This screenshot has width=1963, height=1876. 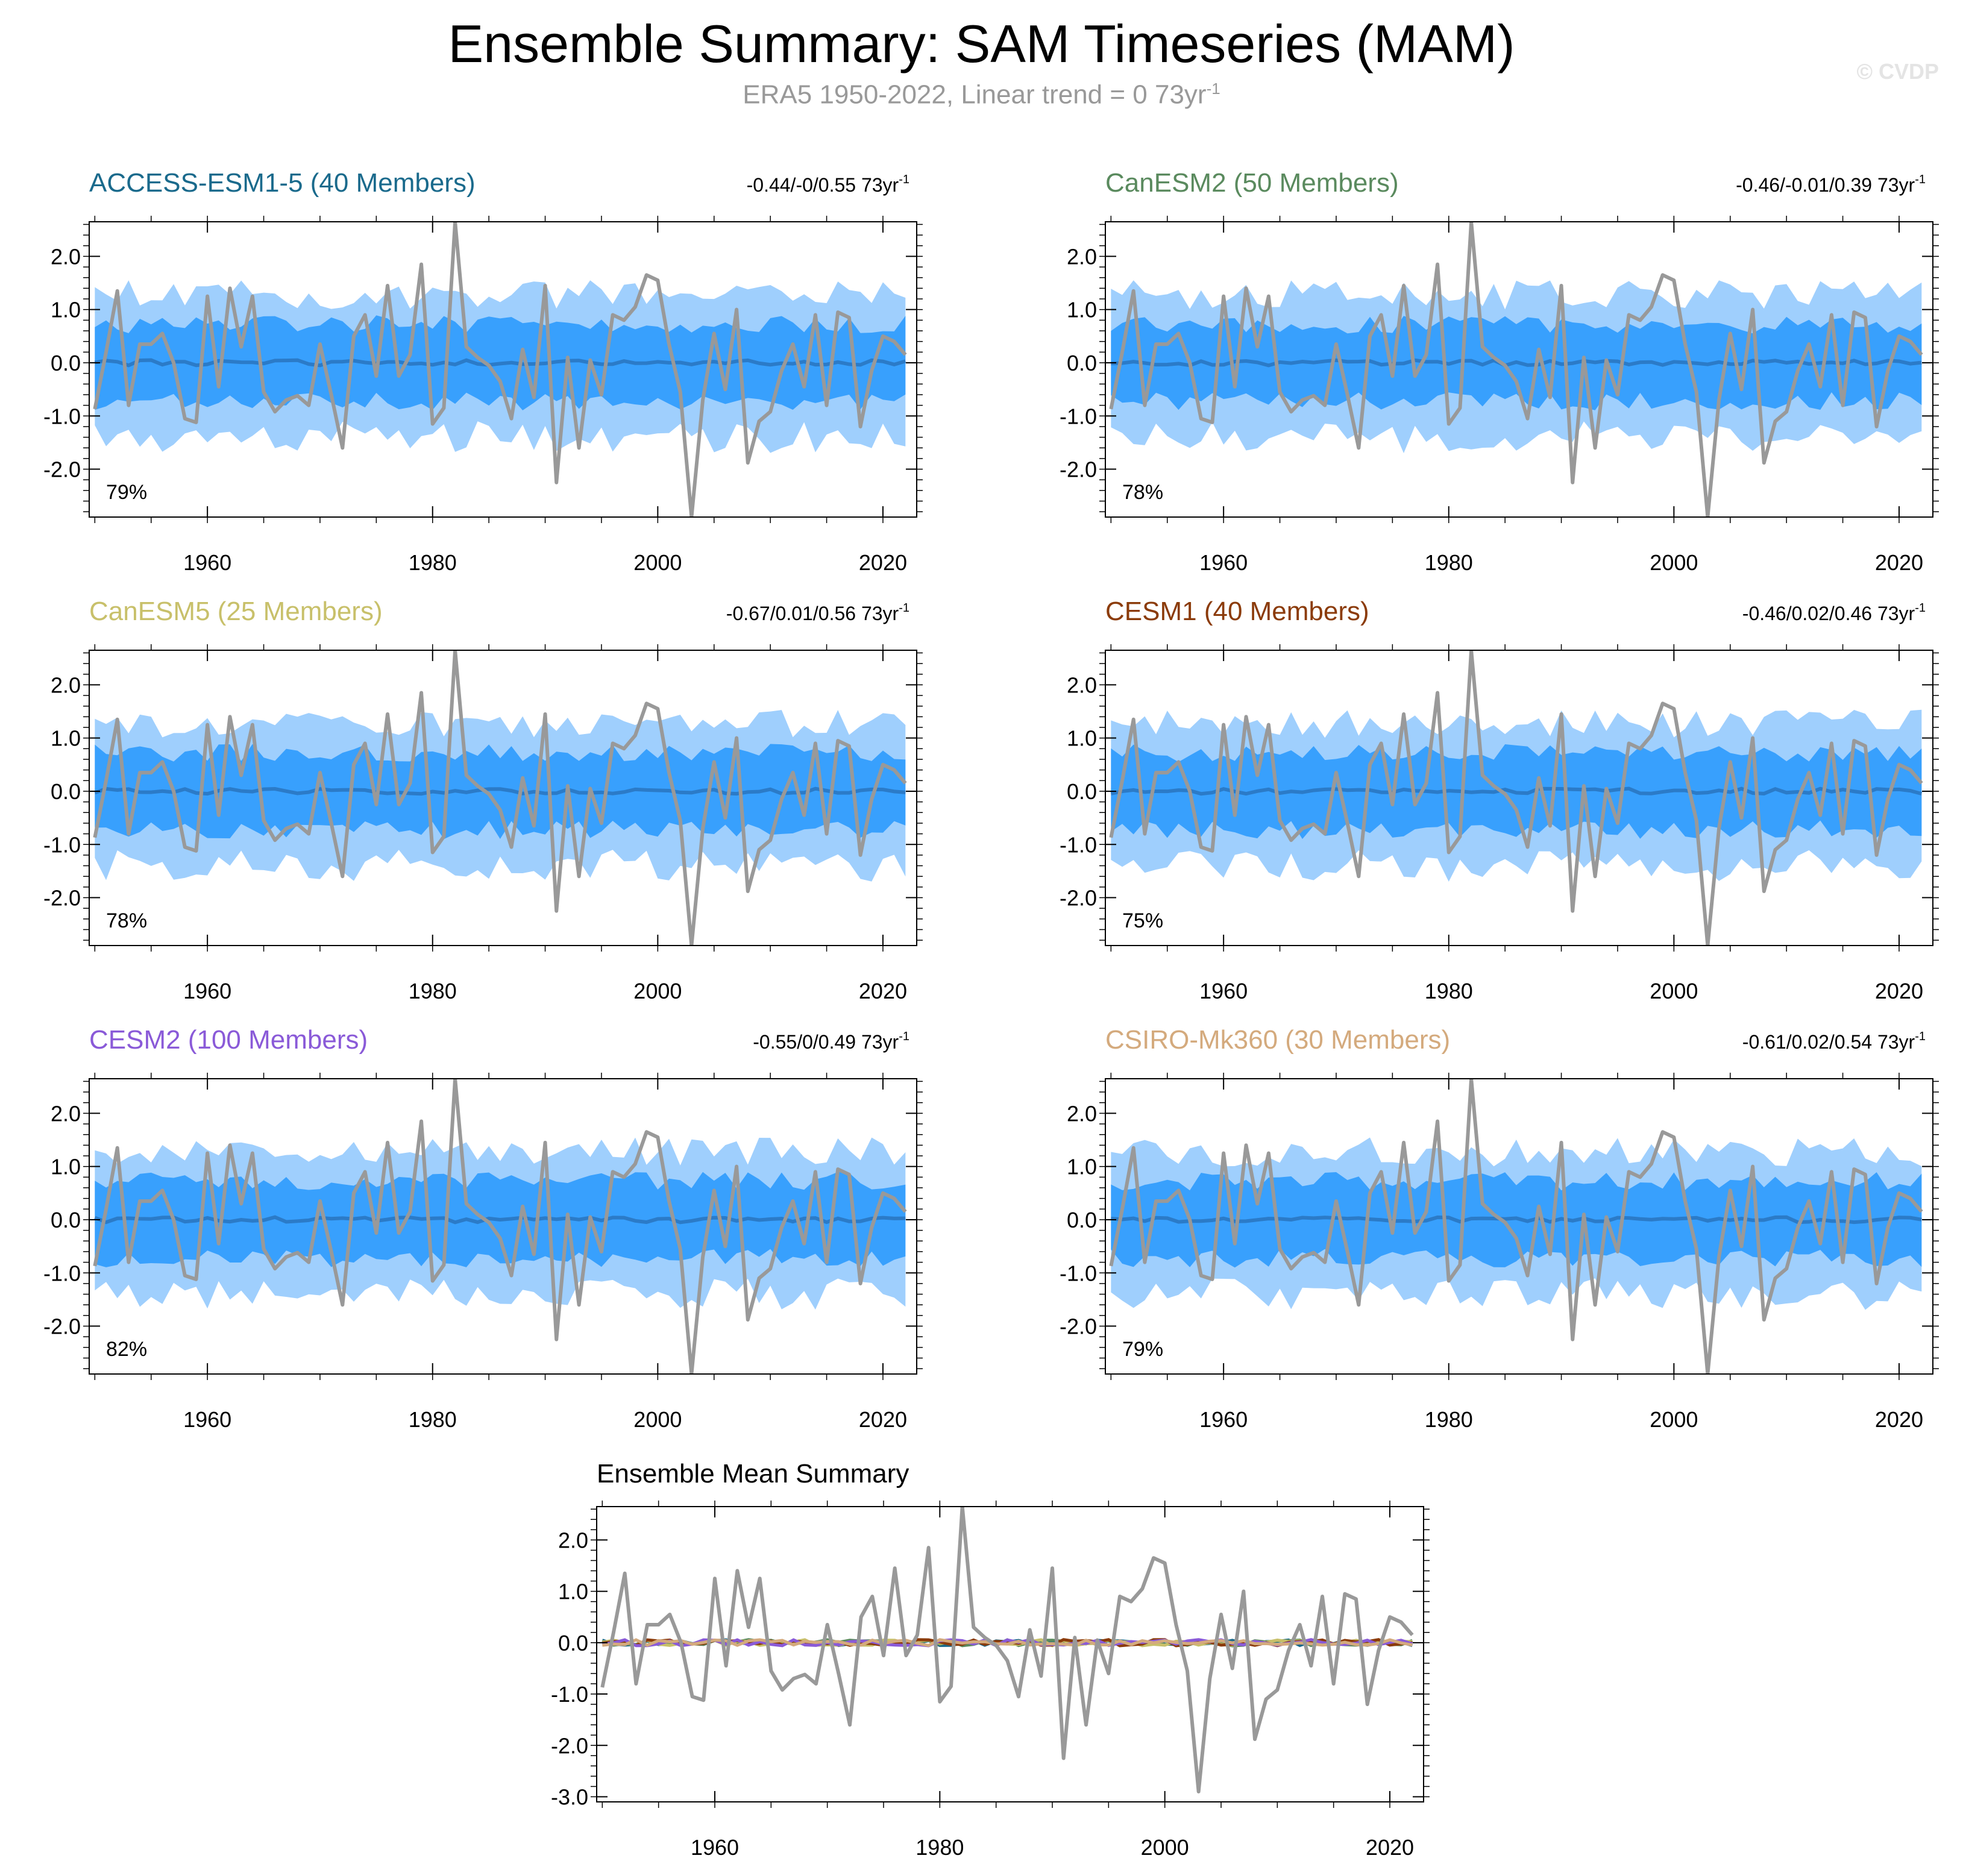 I want to click on percent-label: 82%, so click(x=126, y=1349).